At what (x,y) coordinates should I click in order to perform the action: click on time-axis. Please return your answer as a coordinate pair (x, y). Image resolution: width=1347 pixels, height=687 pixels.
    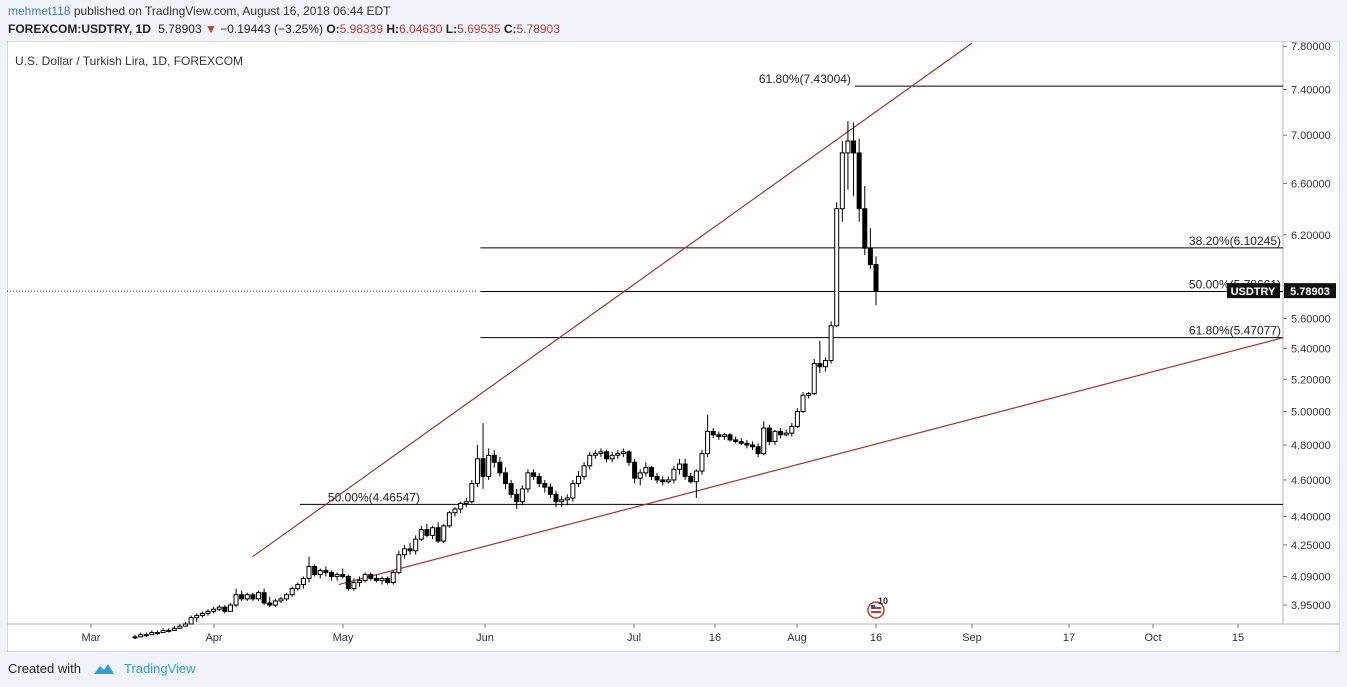
    Looking at the image, I should click on (673, 638).